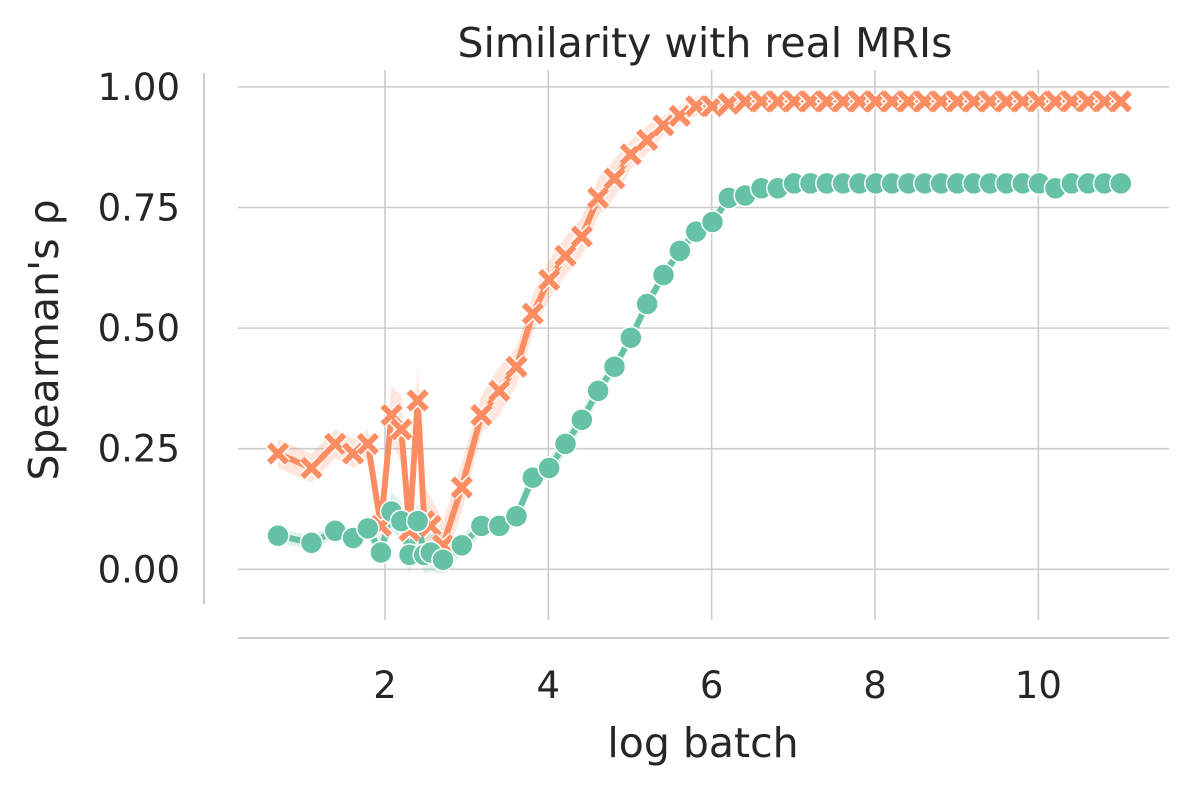 The width and height of the screenshot is (1189, 787). I want to click on x-tick-label: 4, so click(549, 685).